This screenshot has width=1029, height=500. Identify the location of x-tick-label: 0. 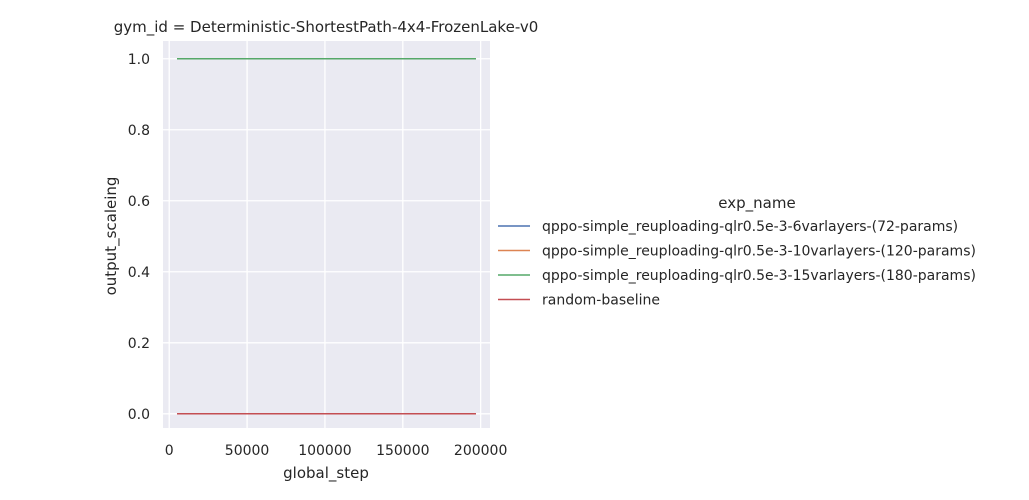
(169, 451).